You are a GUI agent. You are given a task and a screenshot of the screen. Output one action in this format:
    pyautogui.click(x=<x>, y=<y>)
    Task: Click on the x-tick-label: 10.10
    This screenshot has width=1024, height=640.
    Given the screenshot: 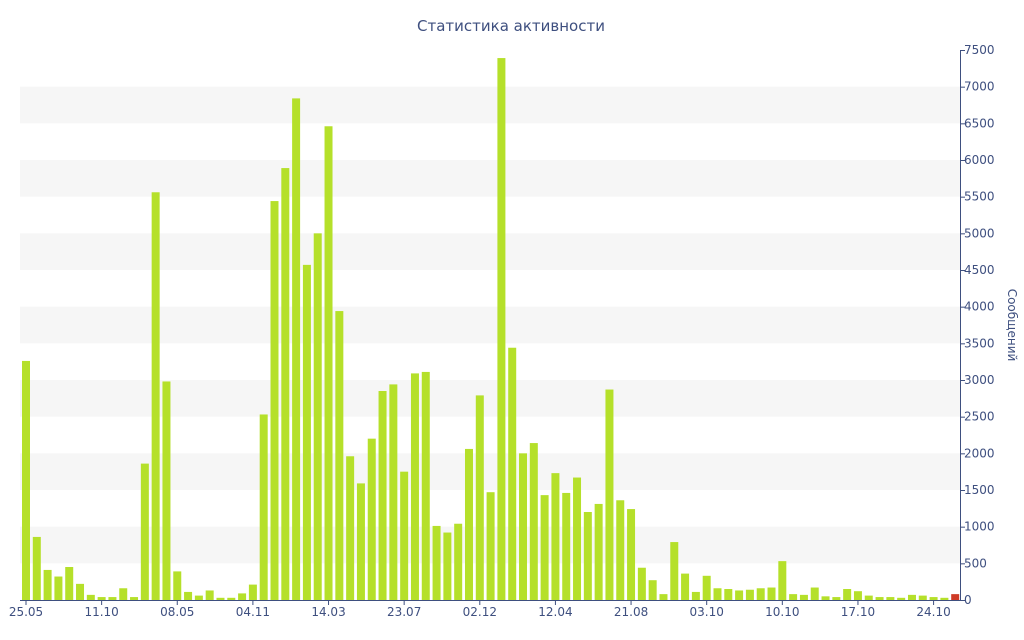 What is the action you would take?
    pyautogui.click(x=782, y=612)
    